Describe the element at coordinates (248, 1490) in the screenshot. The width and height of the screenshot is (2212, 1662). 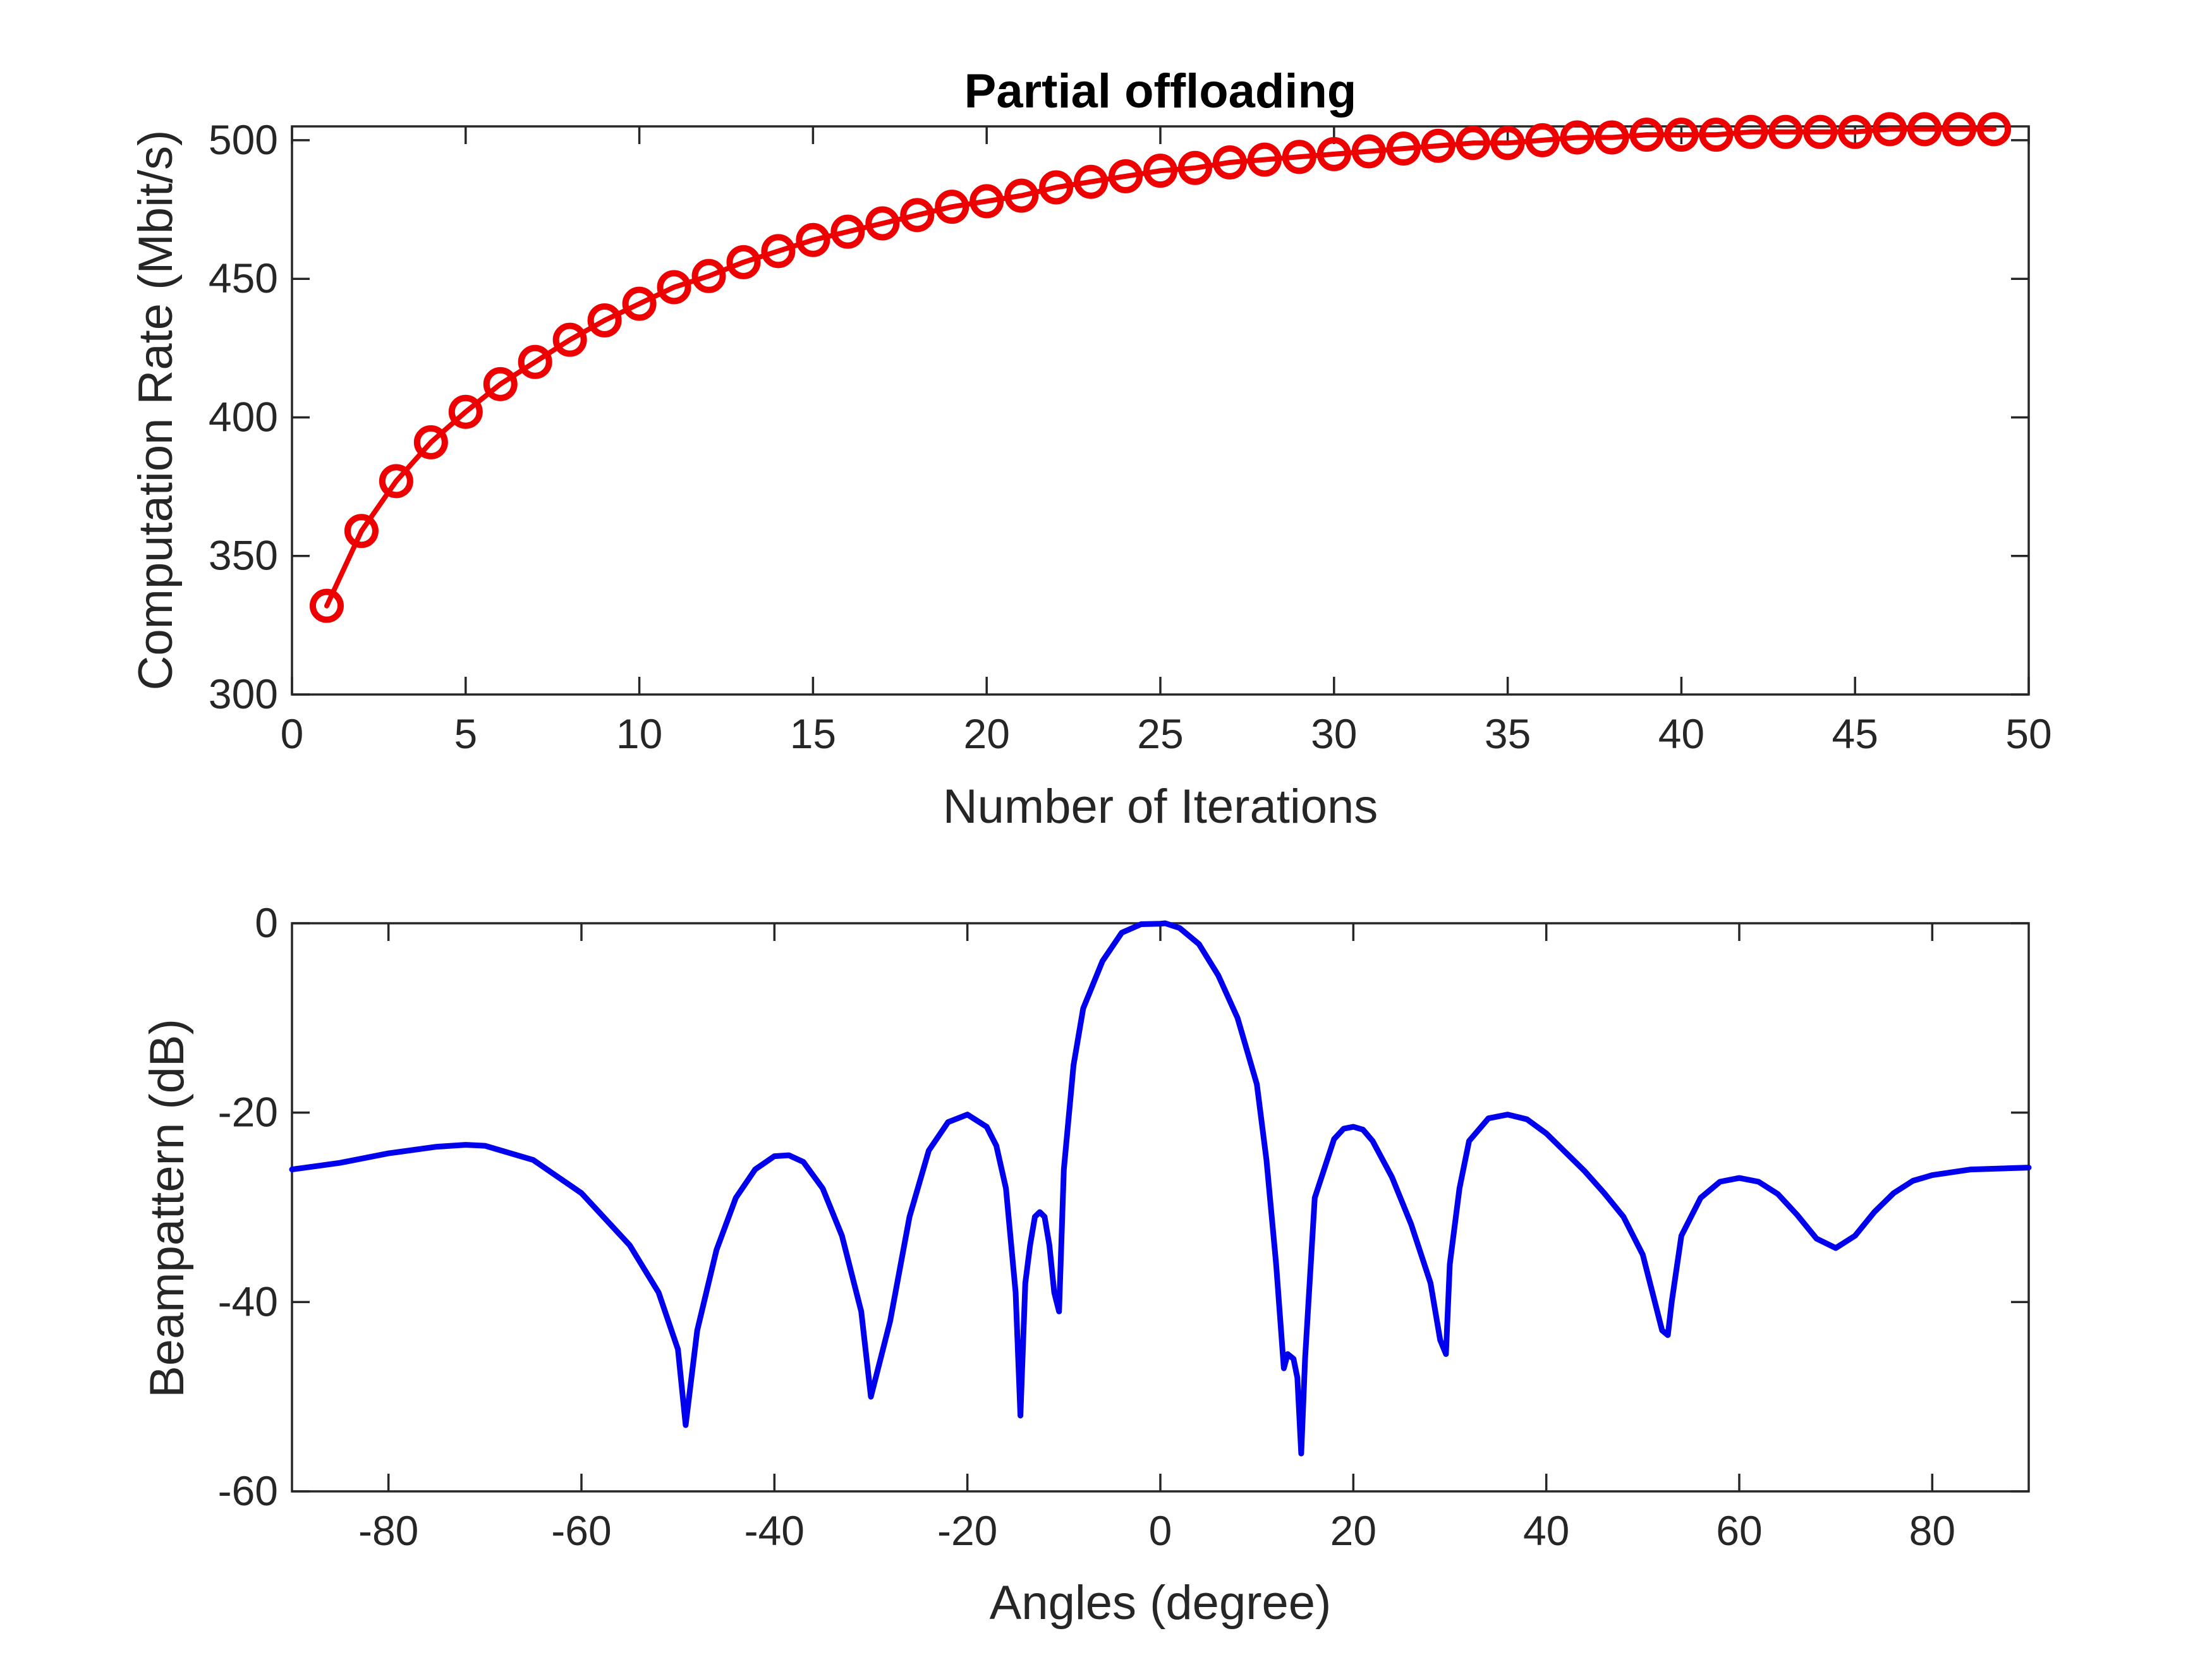
I see `y-tick-label: -60` at that location.